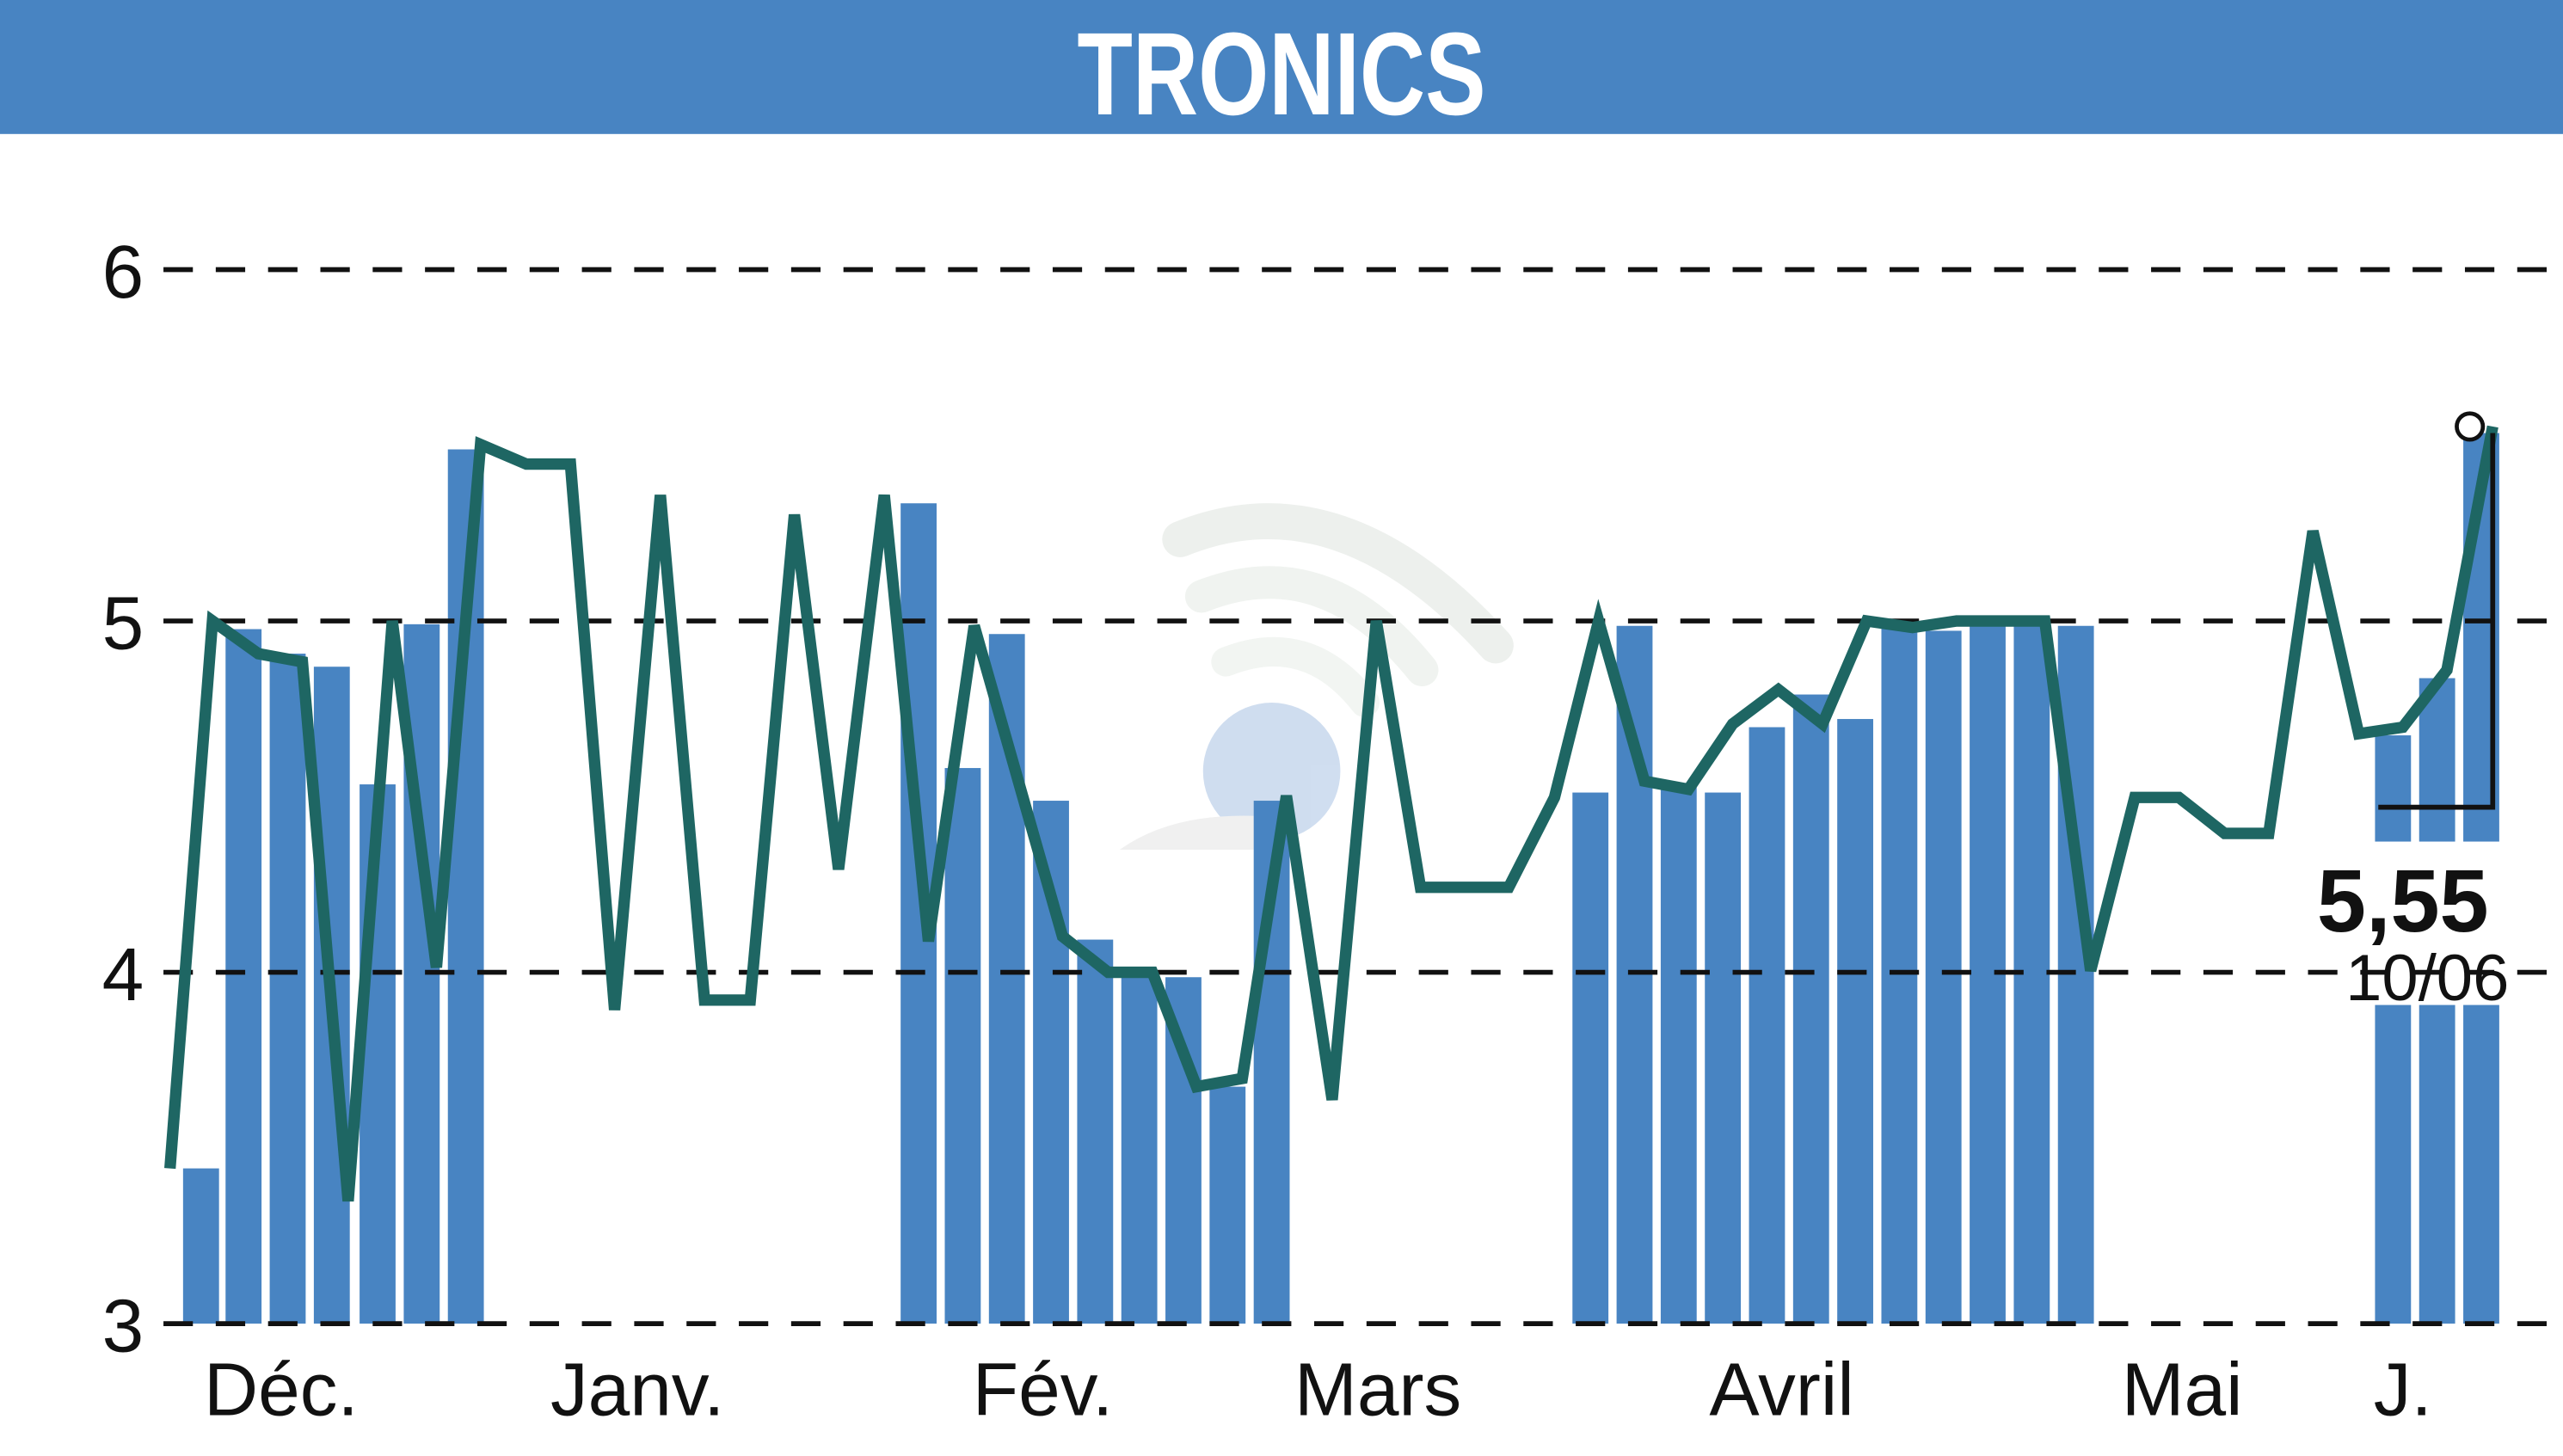 The image size is (2563, 1456). What do you see at coordinates (2437, 622) in the screenshot?
I see `annotation-bracket` at bounding box center [2437, 622].